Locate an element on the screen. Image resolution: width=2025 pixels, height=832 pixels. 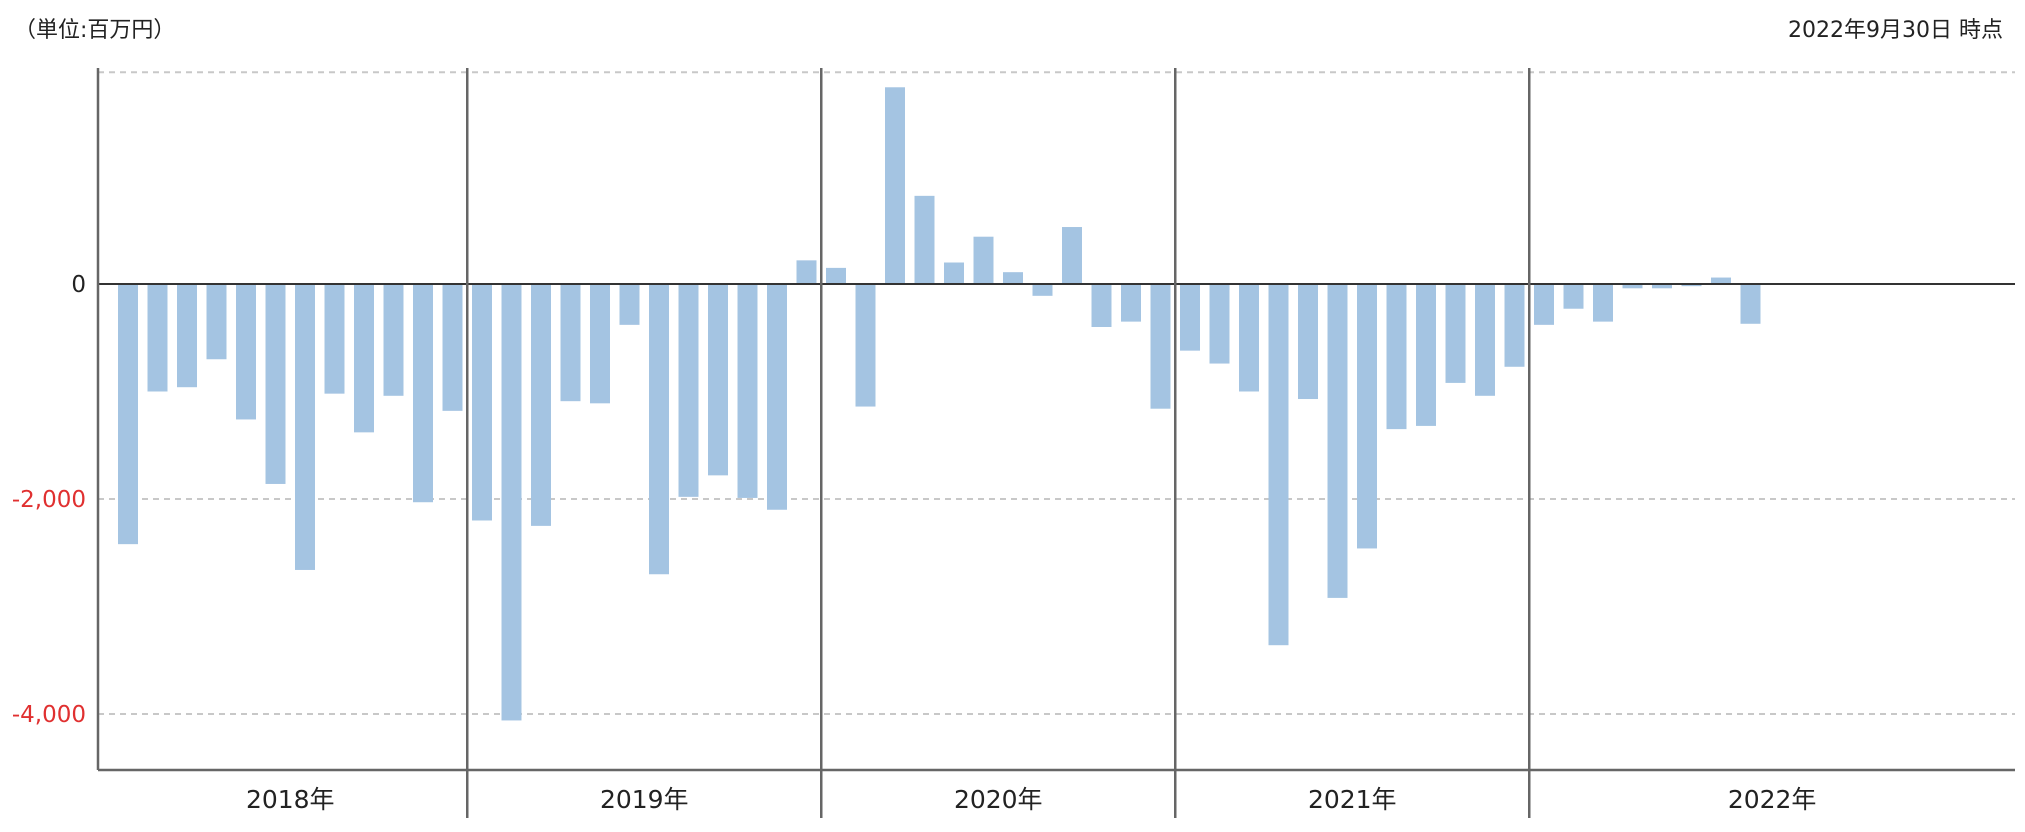
y-tick-label: -2,000 is located at coordinates (49, 500).